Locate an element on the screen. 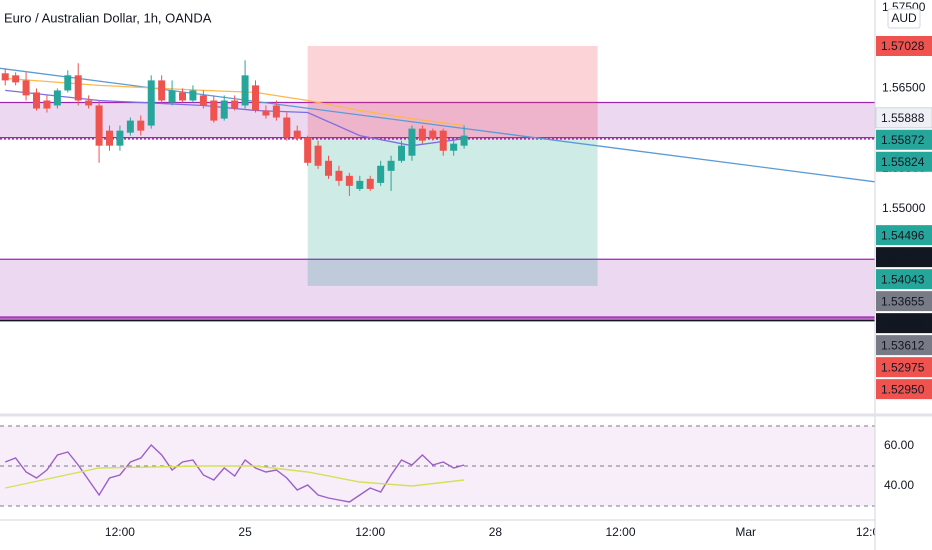 This screenshot has width=932, height=550. price-label: 1.54375 is located at coordinates (903, 257).